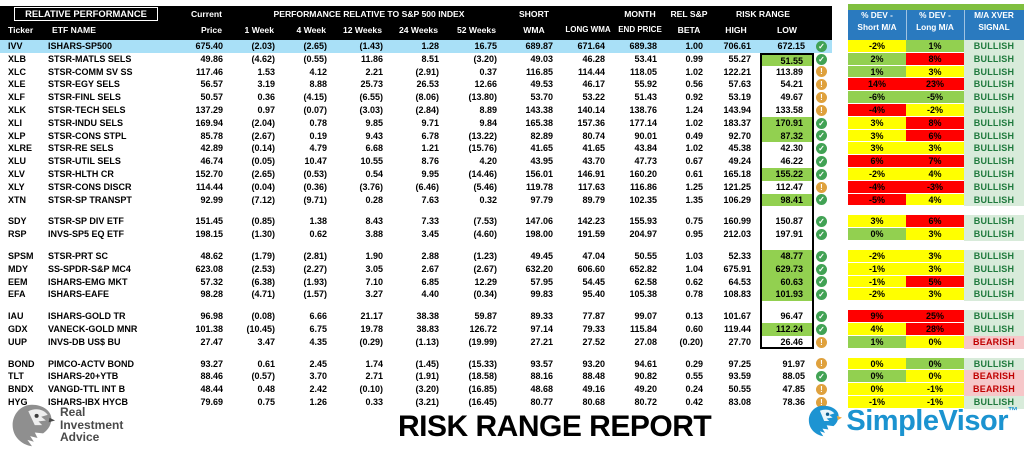 The width and height of the screenshot is (1024, 454). Describe the element at coordinates (318, 135) in the screenshot. I see `cell-4-week: 0.19` at that location.